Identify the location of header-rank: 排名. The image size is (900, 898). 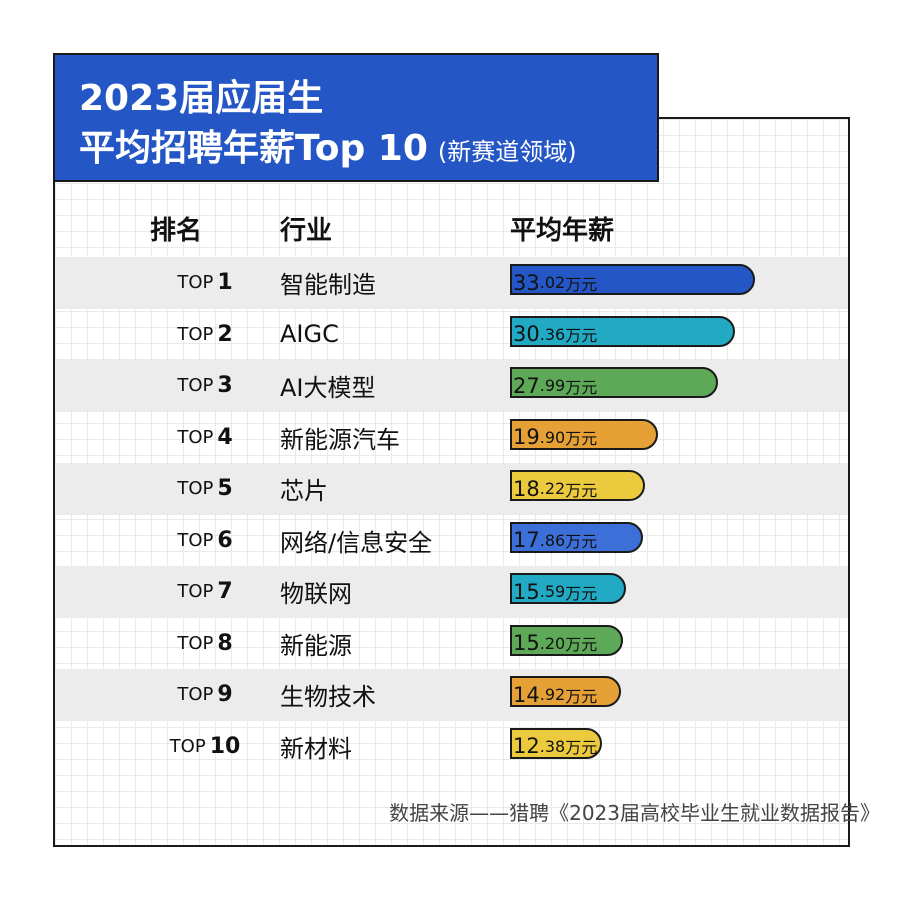
(176, 231).